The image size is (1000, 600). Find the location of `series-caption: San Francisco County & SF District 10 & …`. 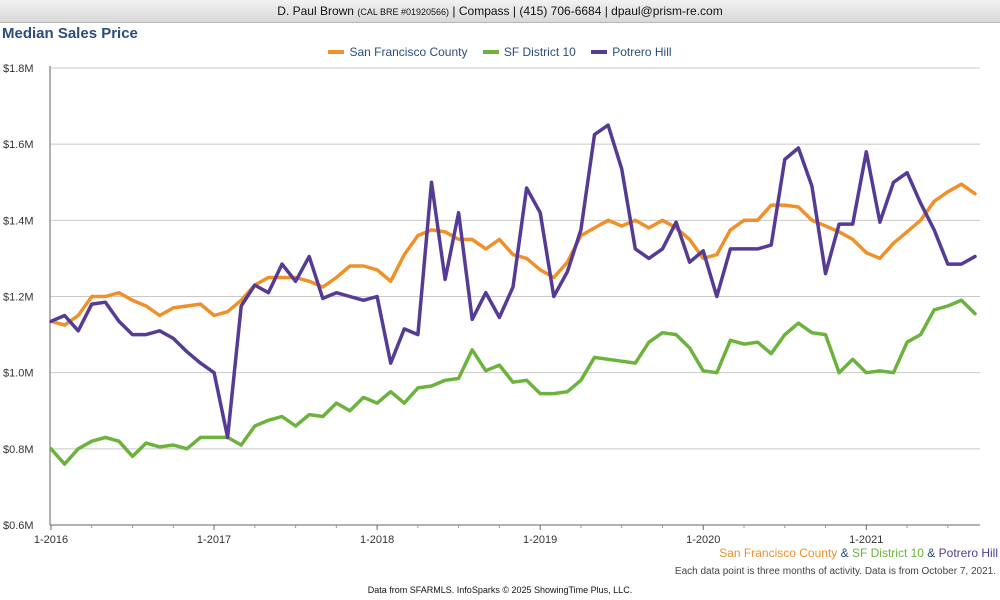

series-caption: San Francisco County & SF District 10 & … is located at coordinates (858, 553).